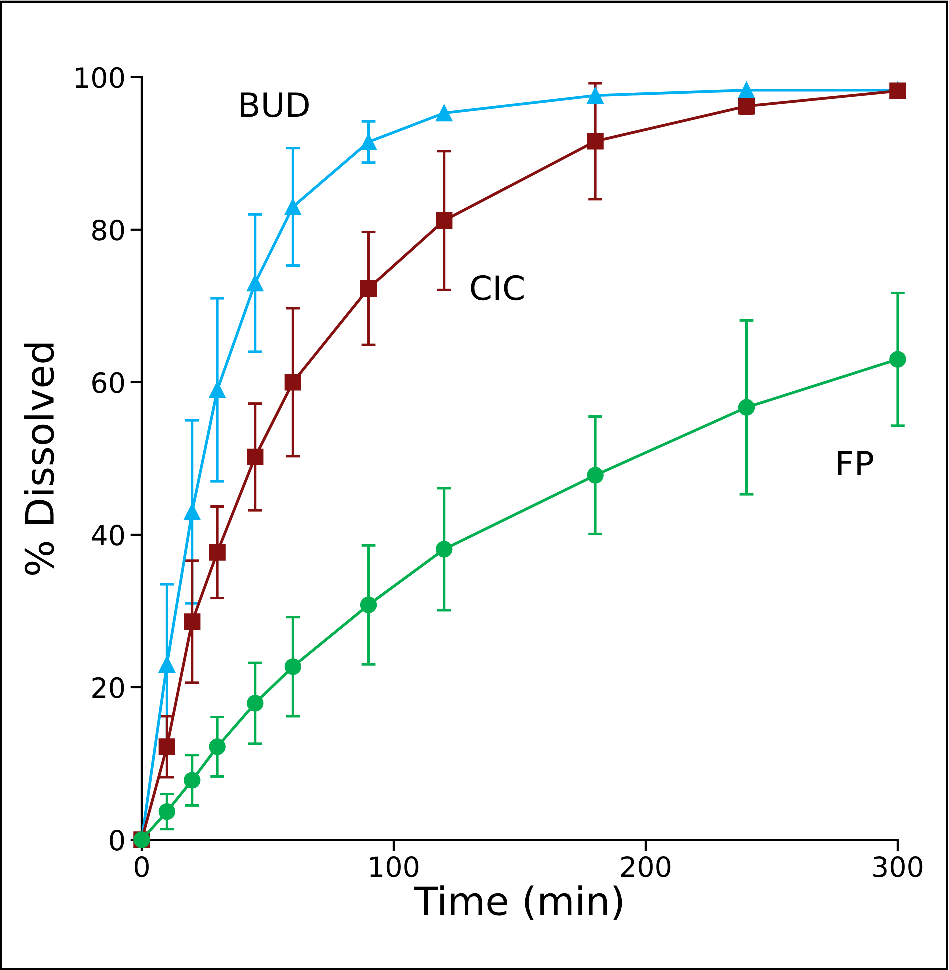  I want to click on y-tick-label: 100, so click(100, 77).